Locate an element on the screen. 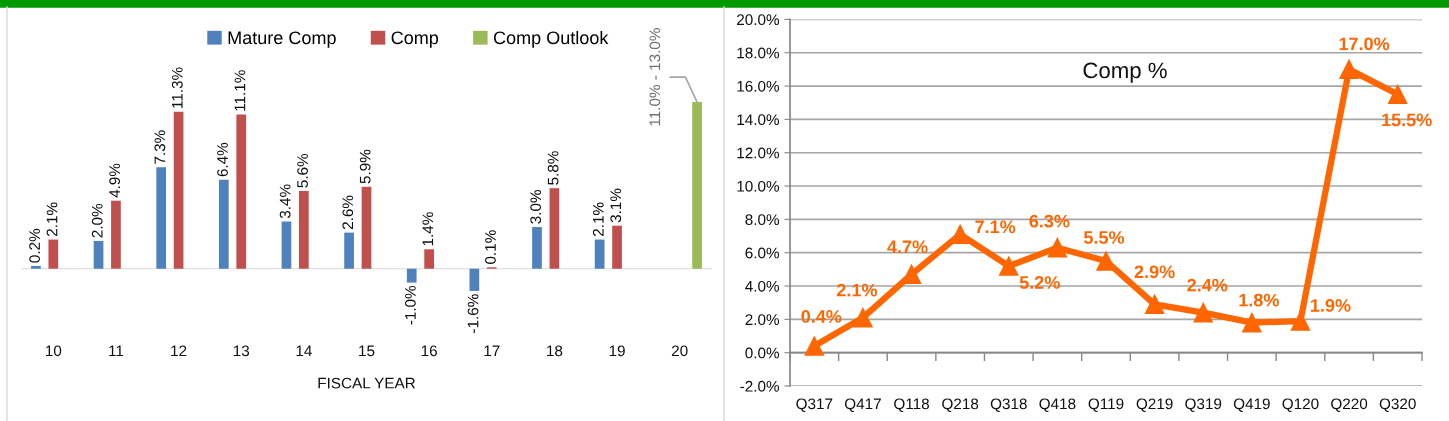 The width and height of the screenshot is (1449, 421). data-label: 1.8% is located at coordinates (1259, 300).